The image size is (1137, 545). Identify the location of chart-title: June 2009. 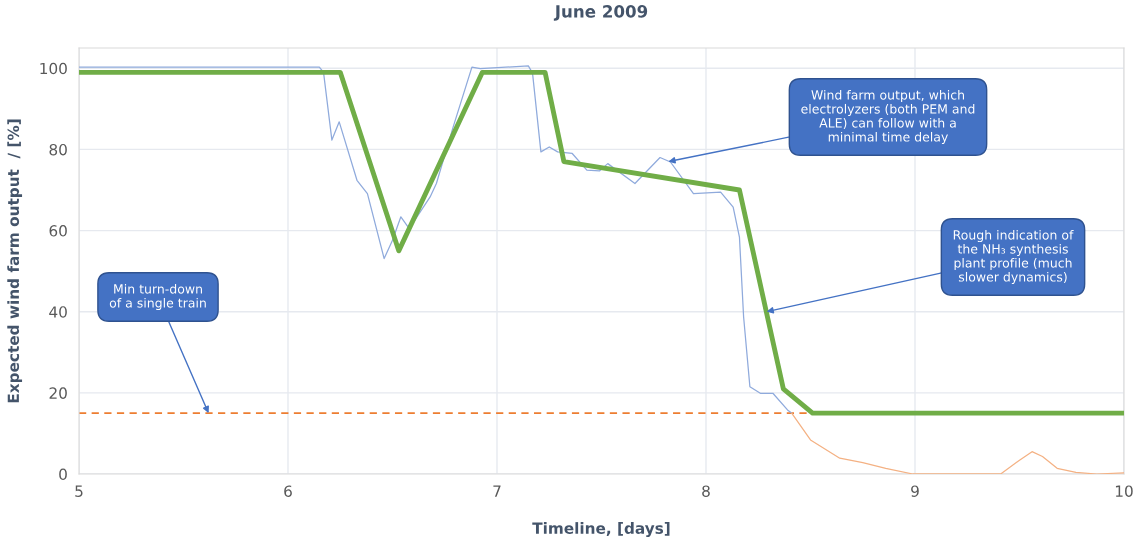
(600, 13).